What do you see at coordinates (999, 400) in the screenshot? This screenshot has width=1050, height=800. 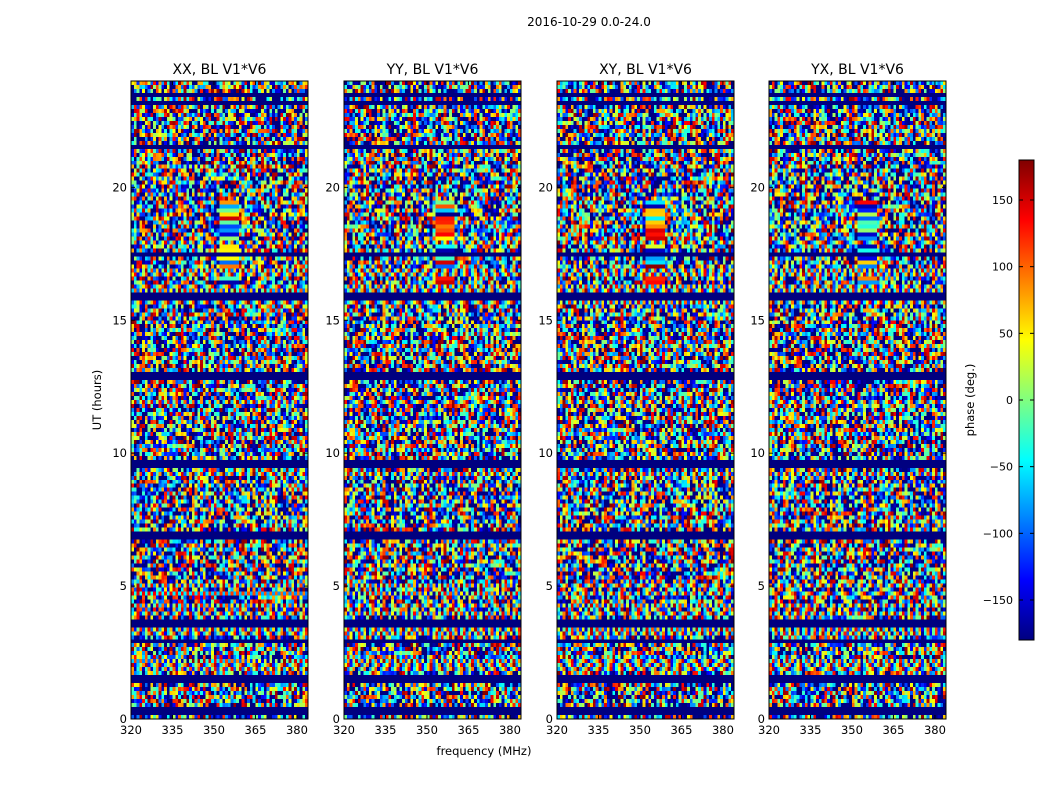 I see `colorbar: 150 100 50 0 −50 −100 −150 phase (deg.)` at bounding box center [999, 400].